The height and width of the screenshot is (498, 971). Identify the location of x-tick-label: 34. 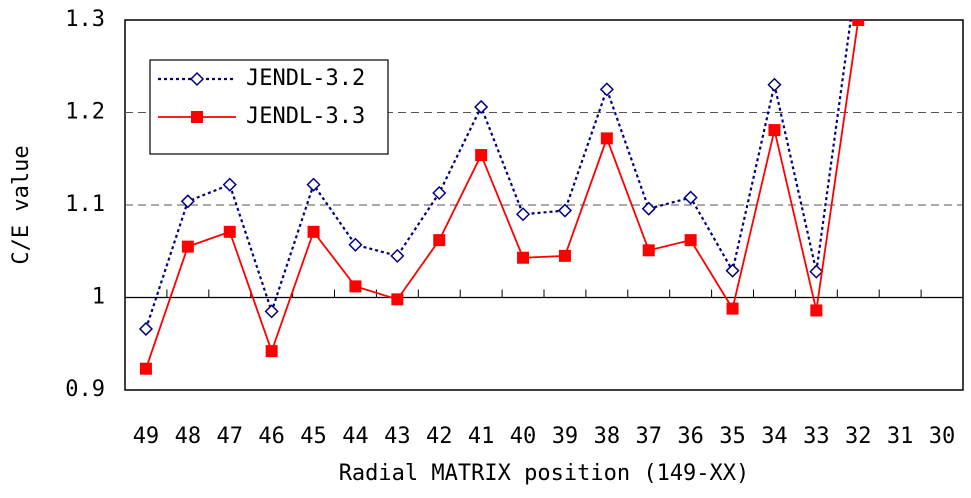
(774, 436).